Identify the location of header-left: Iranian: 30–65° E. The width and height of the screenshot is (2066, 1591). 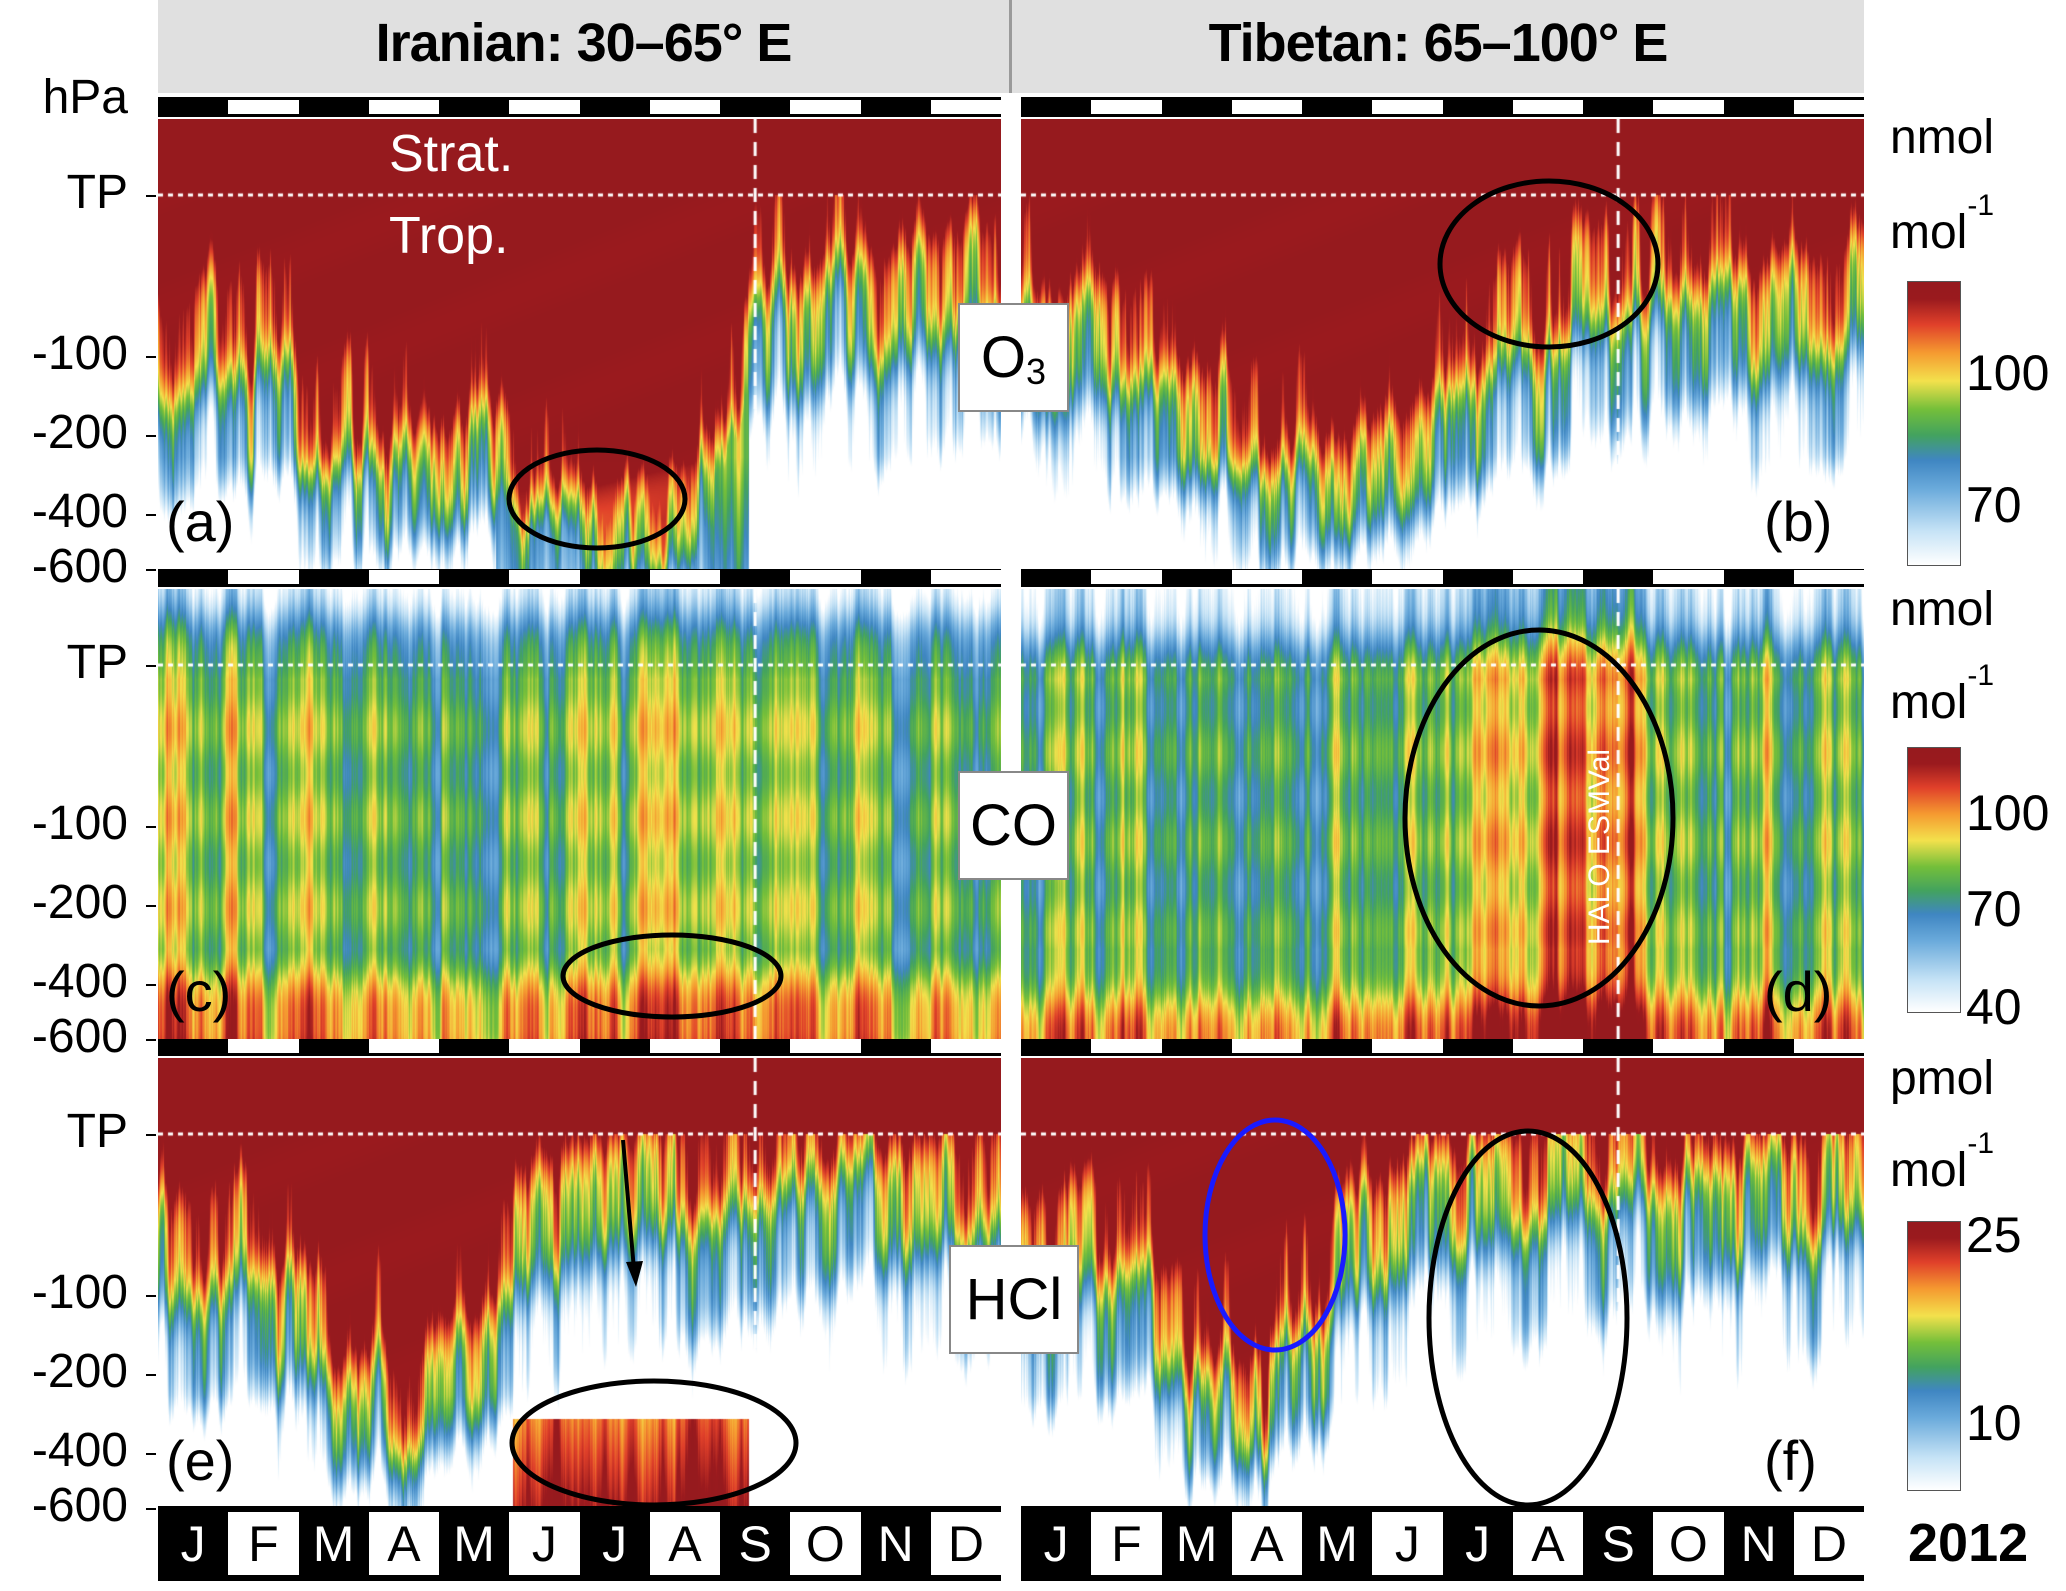
(583, 46).